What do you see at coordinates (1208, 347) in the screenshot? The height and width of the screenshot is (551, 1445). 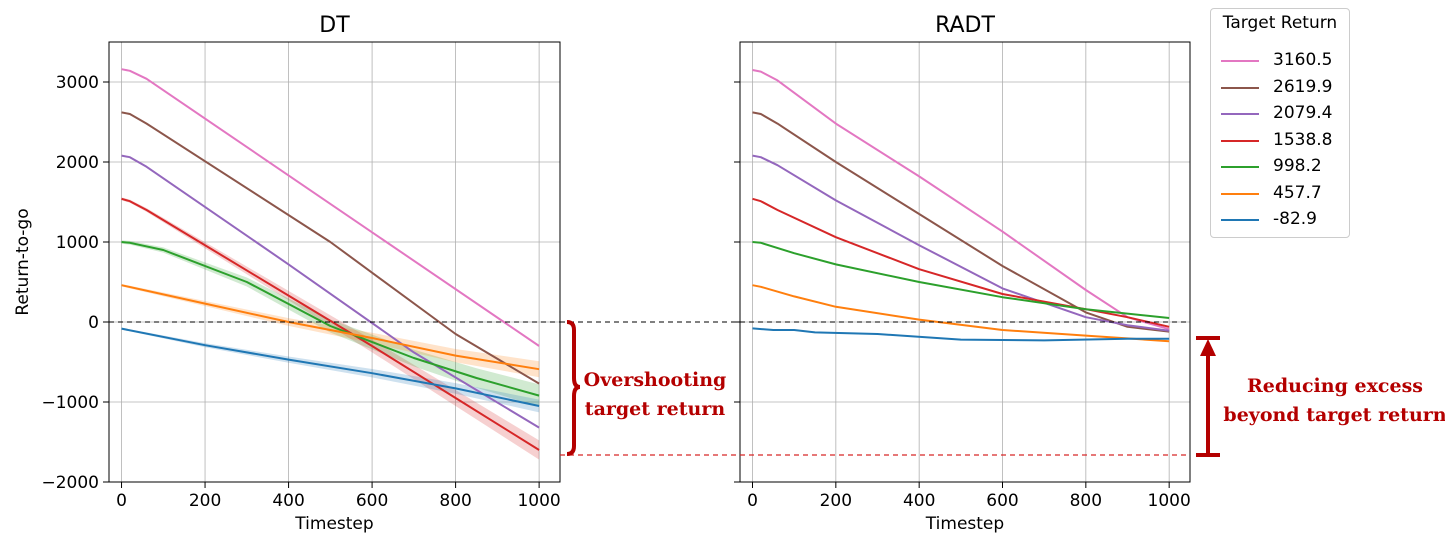 I see `reducing-arrow-head` at bounding box center [1208, 347].